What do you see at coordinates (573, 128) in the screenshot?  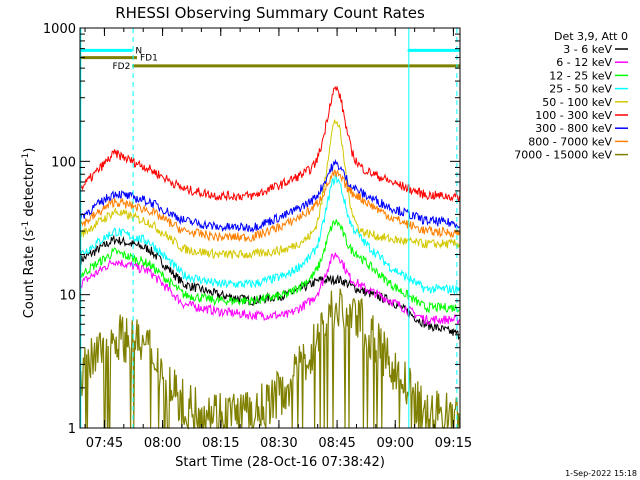 I see `legend-label-7: 300 - 800 keV` at bounding box center [573, 128].